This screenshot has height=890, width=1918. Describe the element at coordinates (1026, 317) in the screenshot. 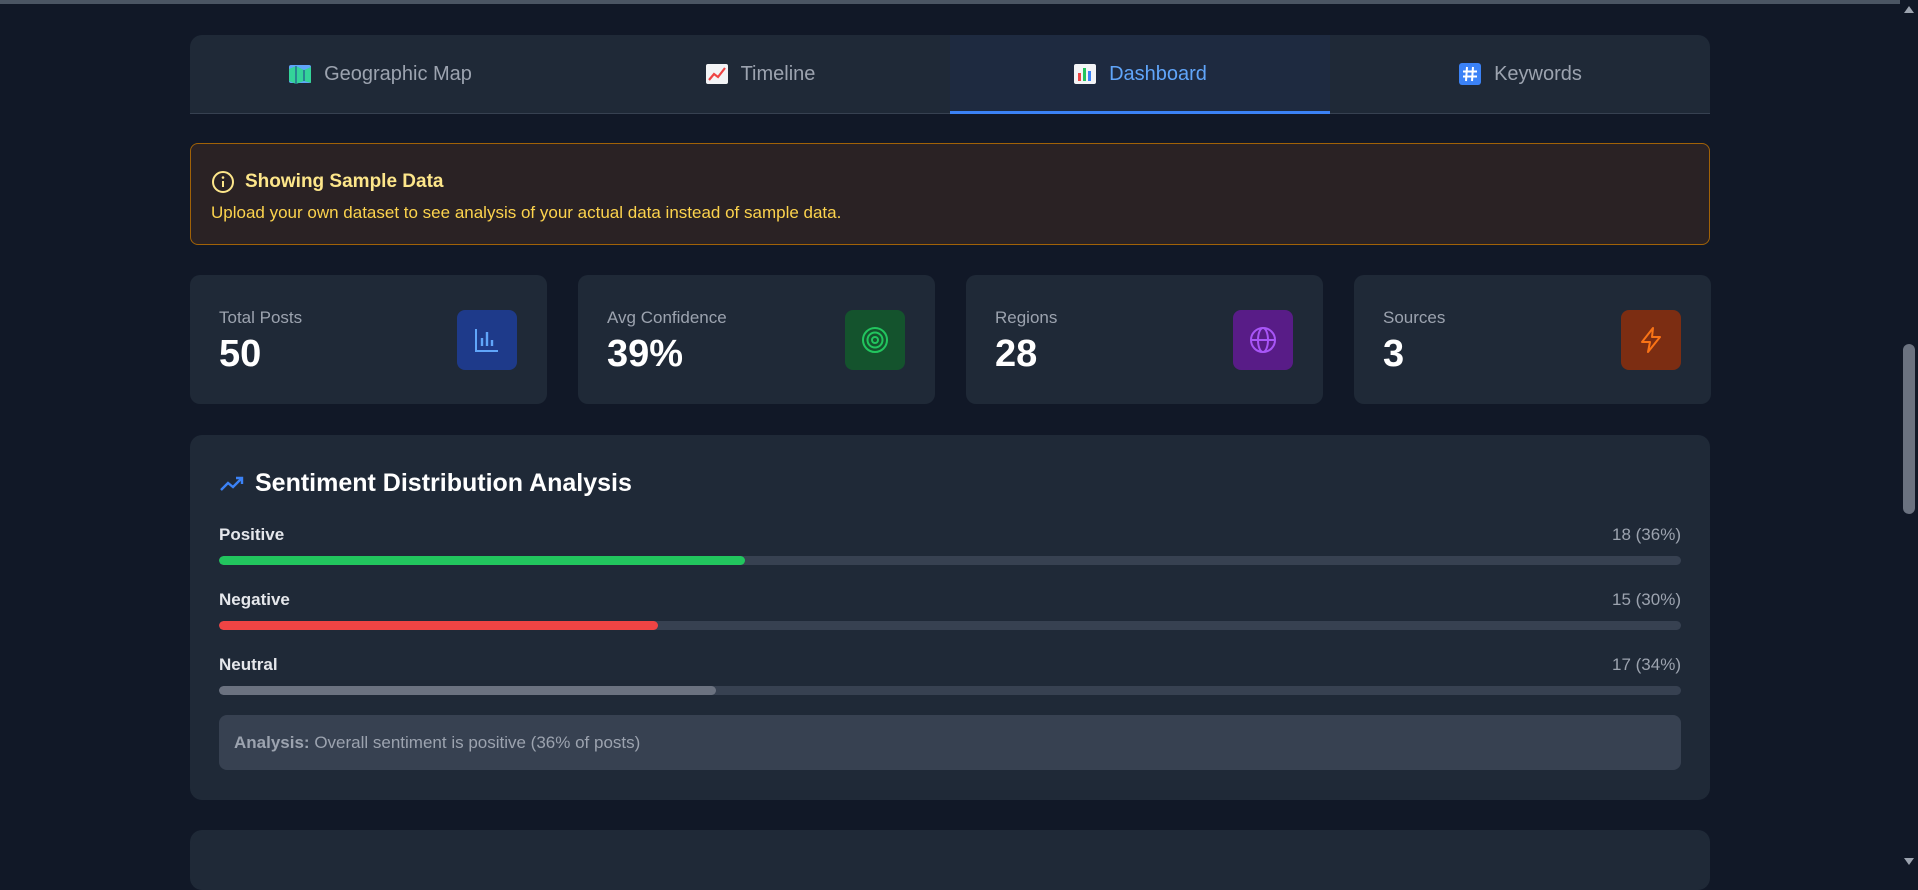

I see `stat-label: Regions` at that location.